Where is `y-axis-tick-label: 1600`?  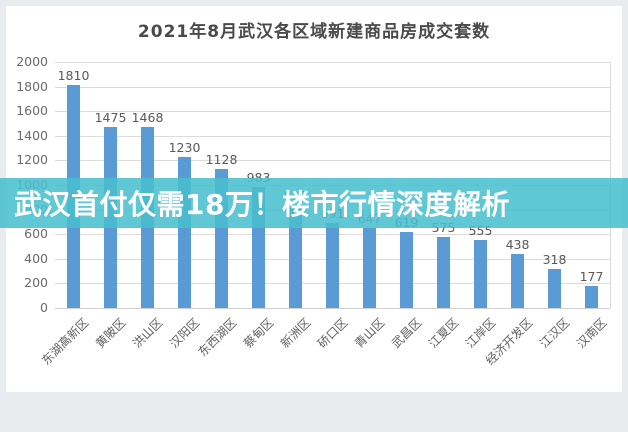 y-axis-tick-label: 1600 is located at coordinates (32, 111).